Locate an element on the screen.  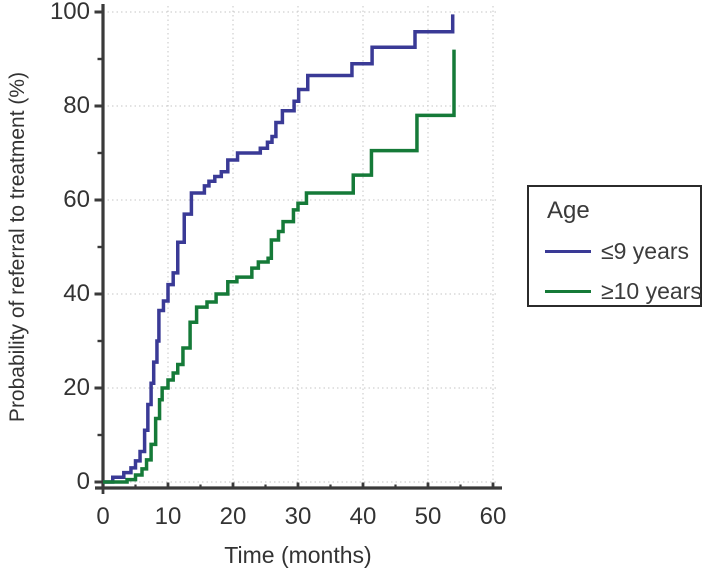
legend-line-swatch-under9 is located at coordinates (568, 251).